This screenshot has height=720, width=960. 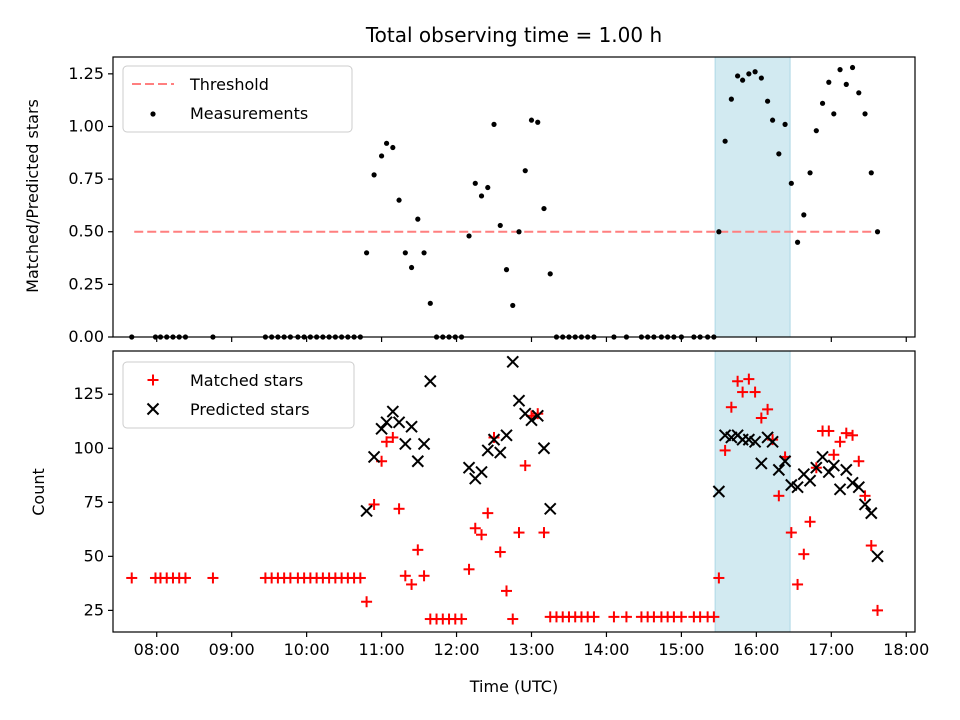 What do you see at coordinates (86, 283) in the screenshot?
I see `top-y-tick-label: 0.25` at bounding box center [86, 283].